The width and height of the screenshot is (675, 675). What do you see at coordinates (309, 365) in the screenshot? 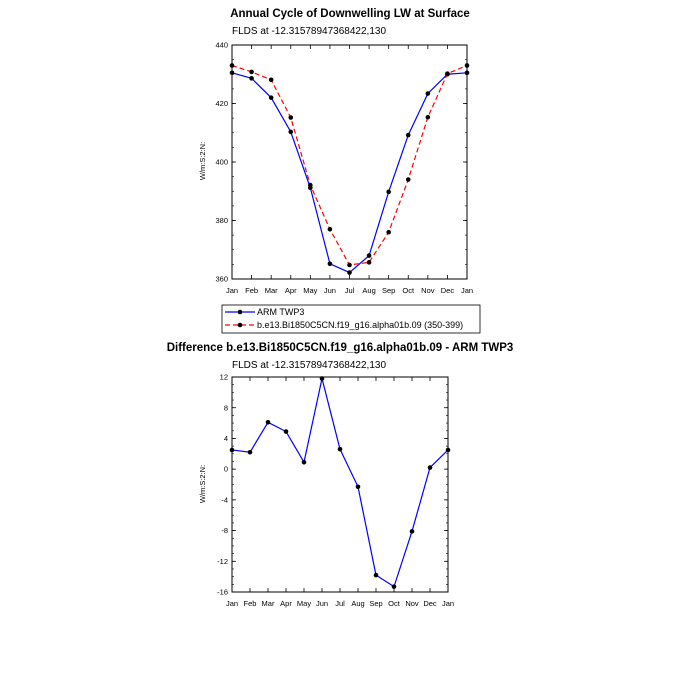
I see `chart2-subtitle: FLDS at -12.31578947368422,130` at bounding box center [309, 365].